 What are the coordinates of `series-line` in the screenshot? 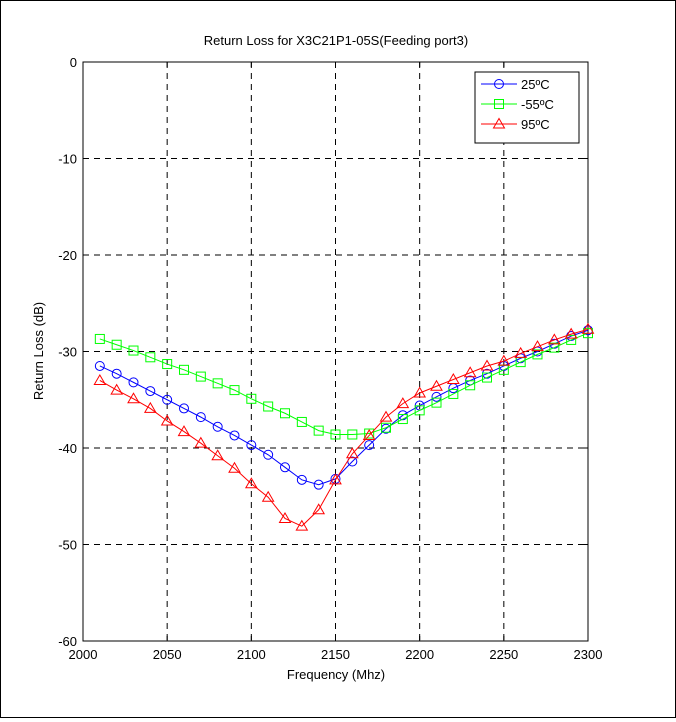 It's located at (344, 383).